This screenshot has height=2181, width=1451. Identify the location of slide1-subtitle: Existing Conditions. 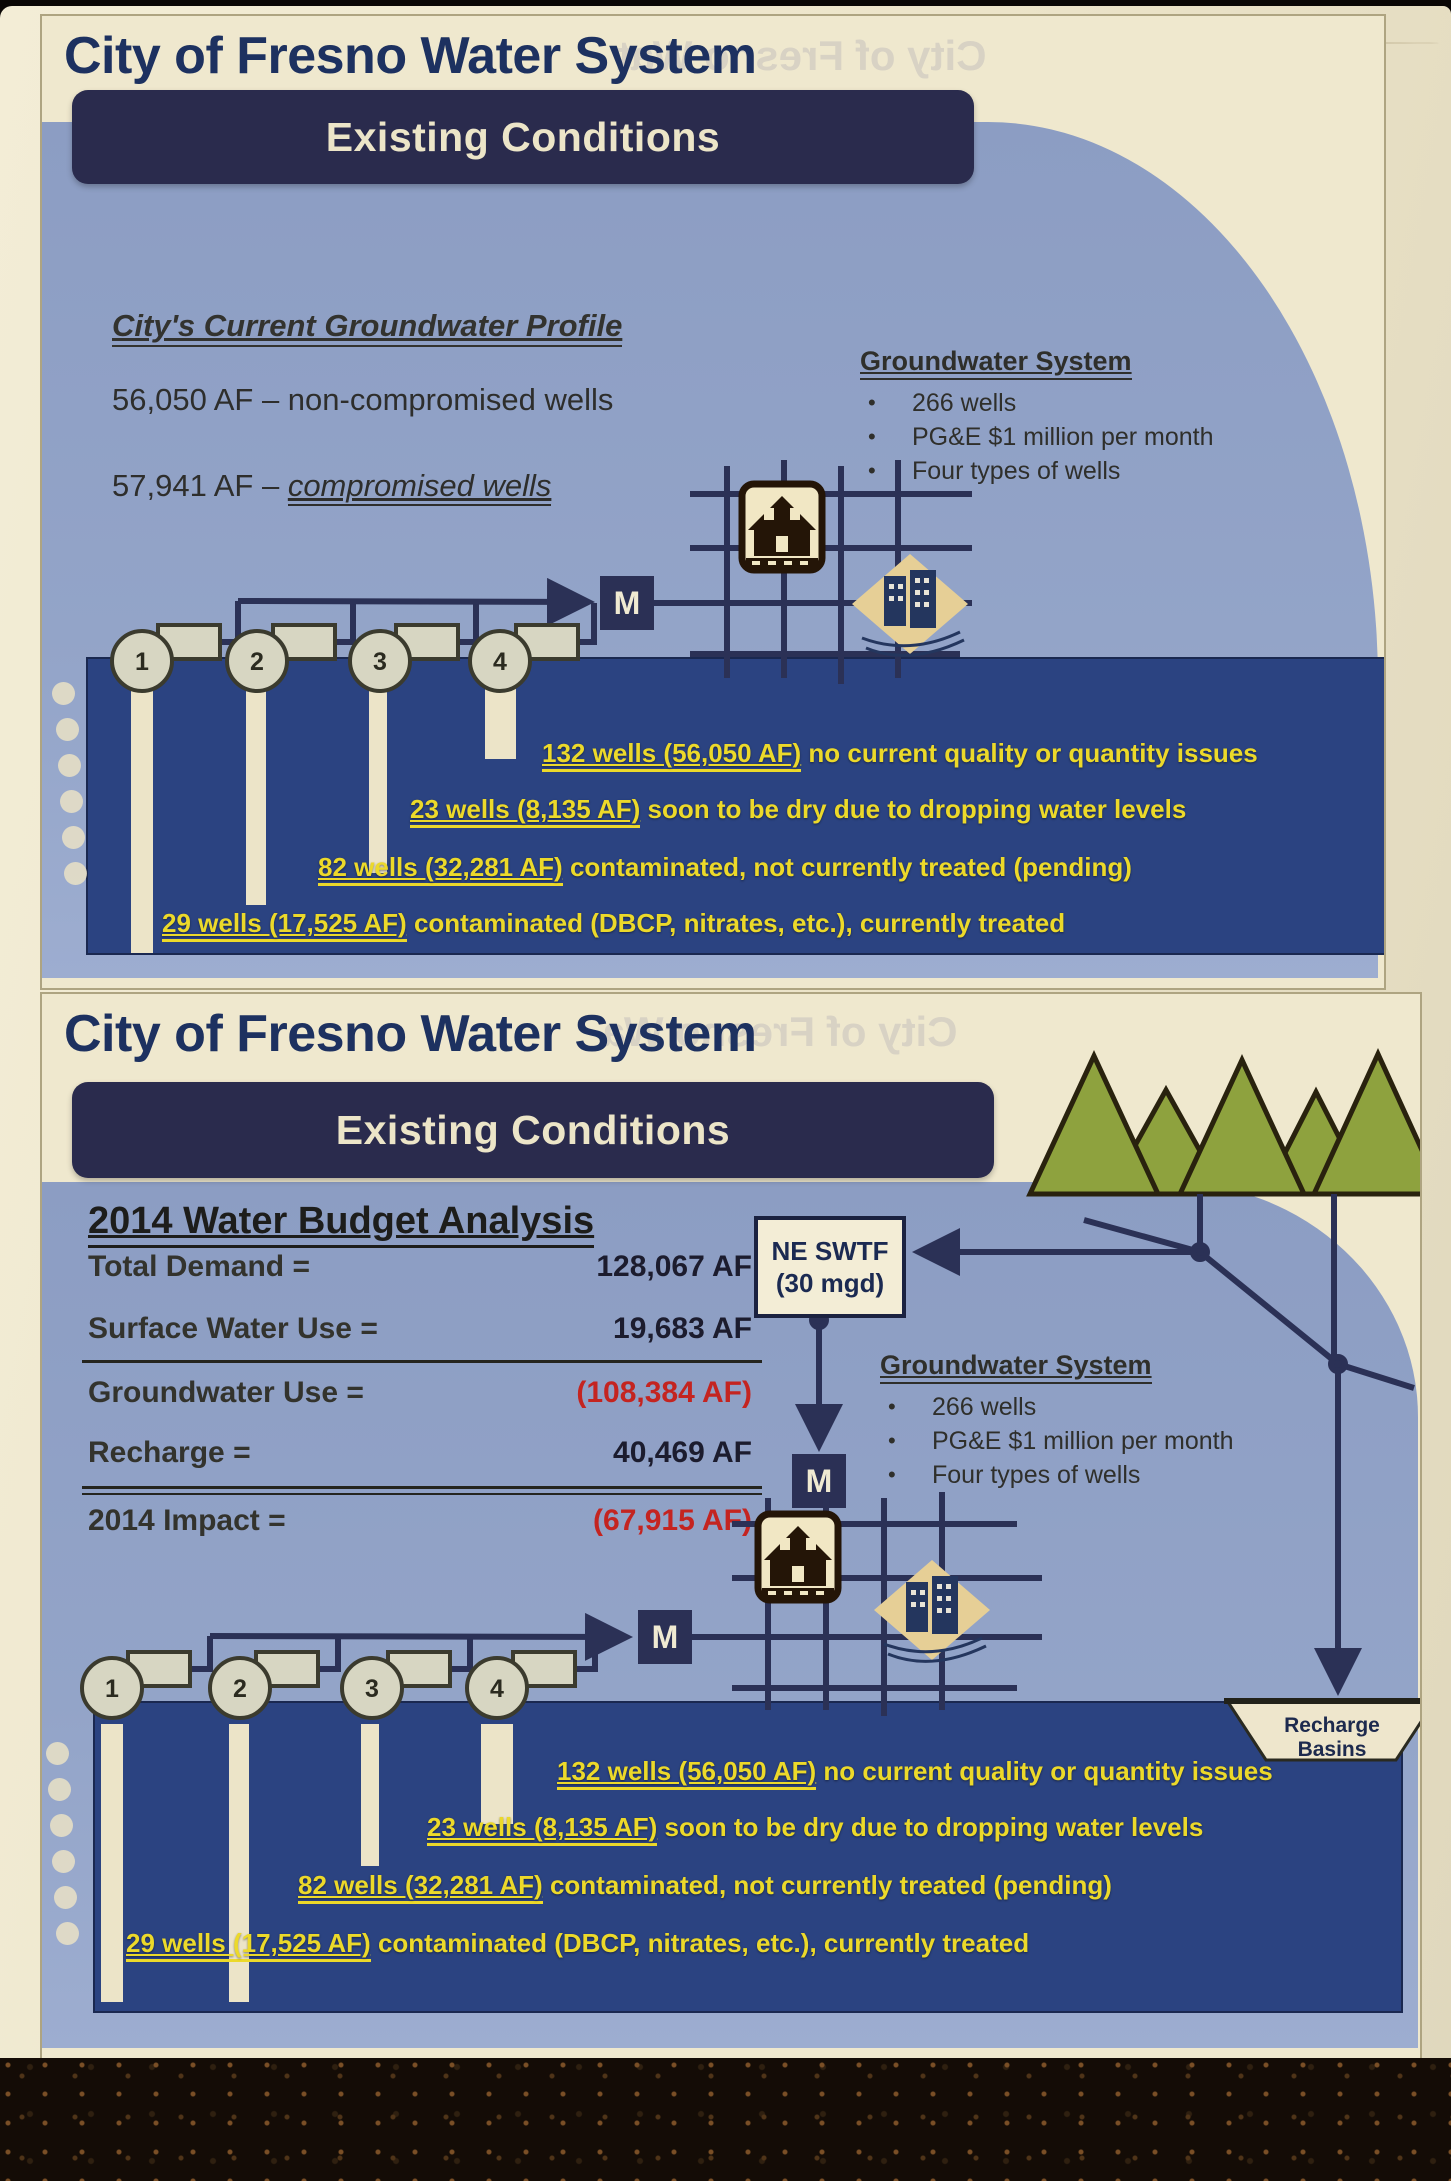
(523, 136).